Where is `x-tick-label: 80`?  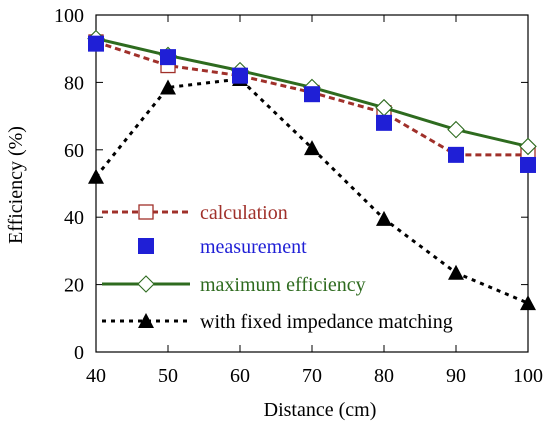
x-tick-label: 80 is located at coordinates (384, 376).